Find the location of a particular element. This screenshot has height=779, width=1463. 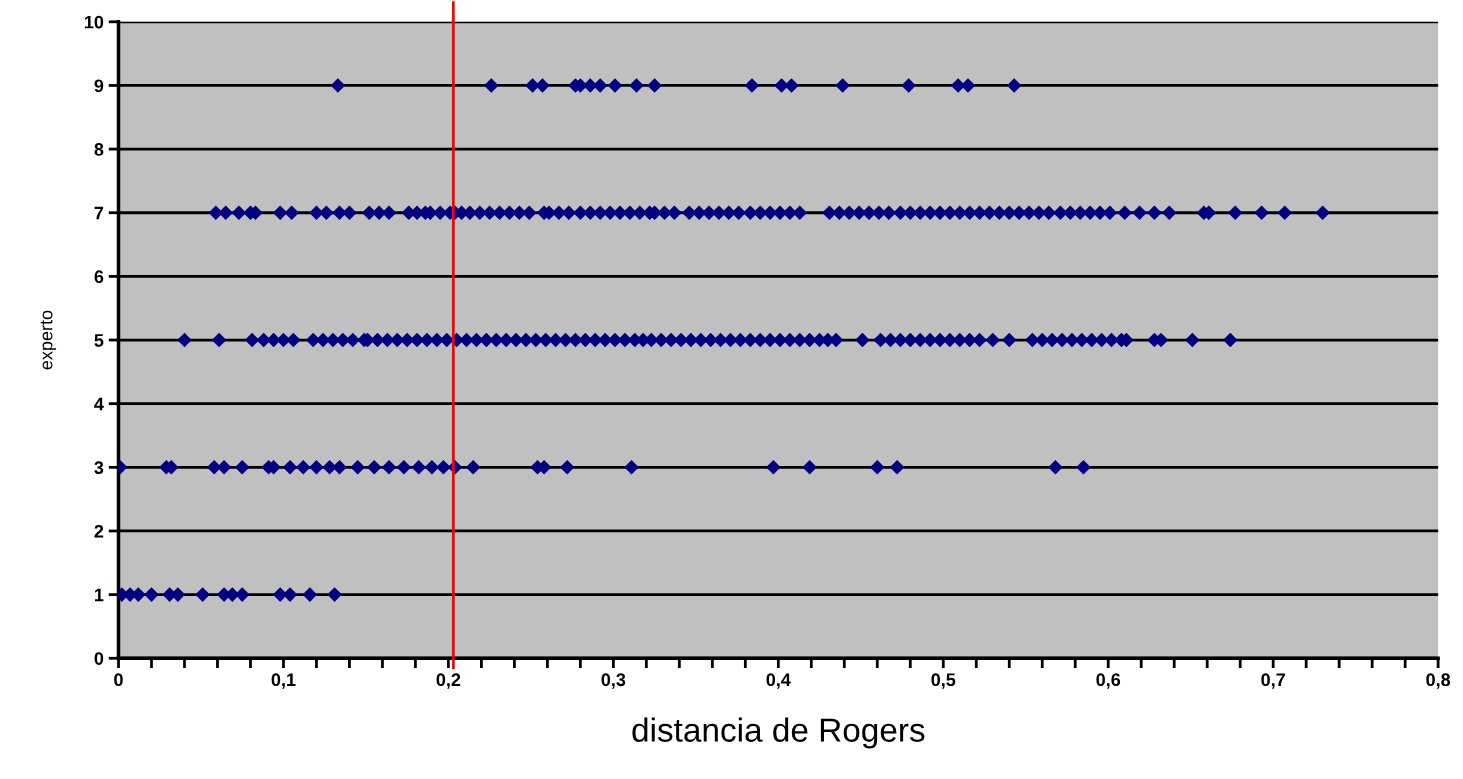

y-tick-label: 6 is located at coordinates (99, 277).